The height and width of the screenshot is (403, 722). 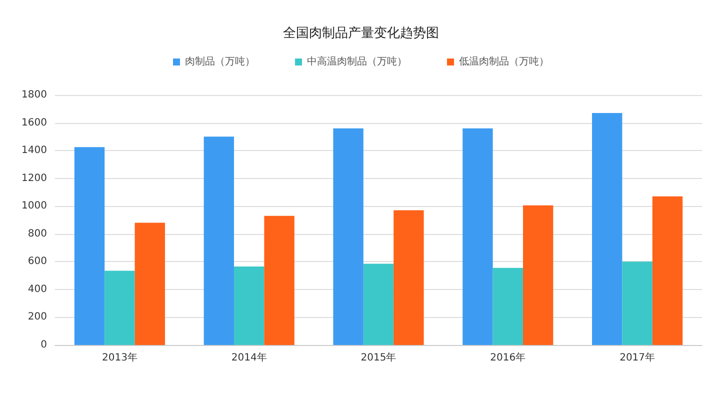 What do you see at coordinates (34, 150) in the screenshot?
I see `y-tick-label: 1400` at bounding box center [34, 150].